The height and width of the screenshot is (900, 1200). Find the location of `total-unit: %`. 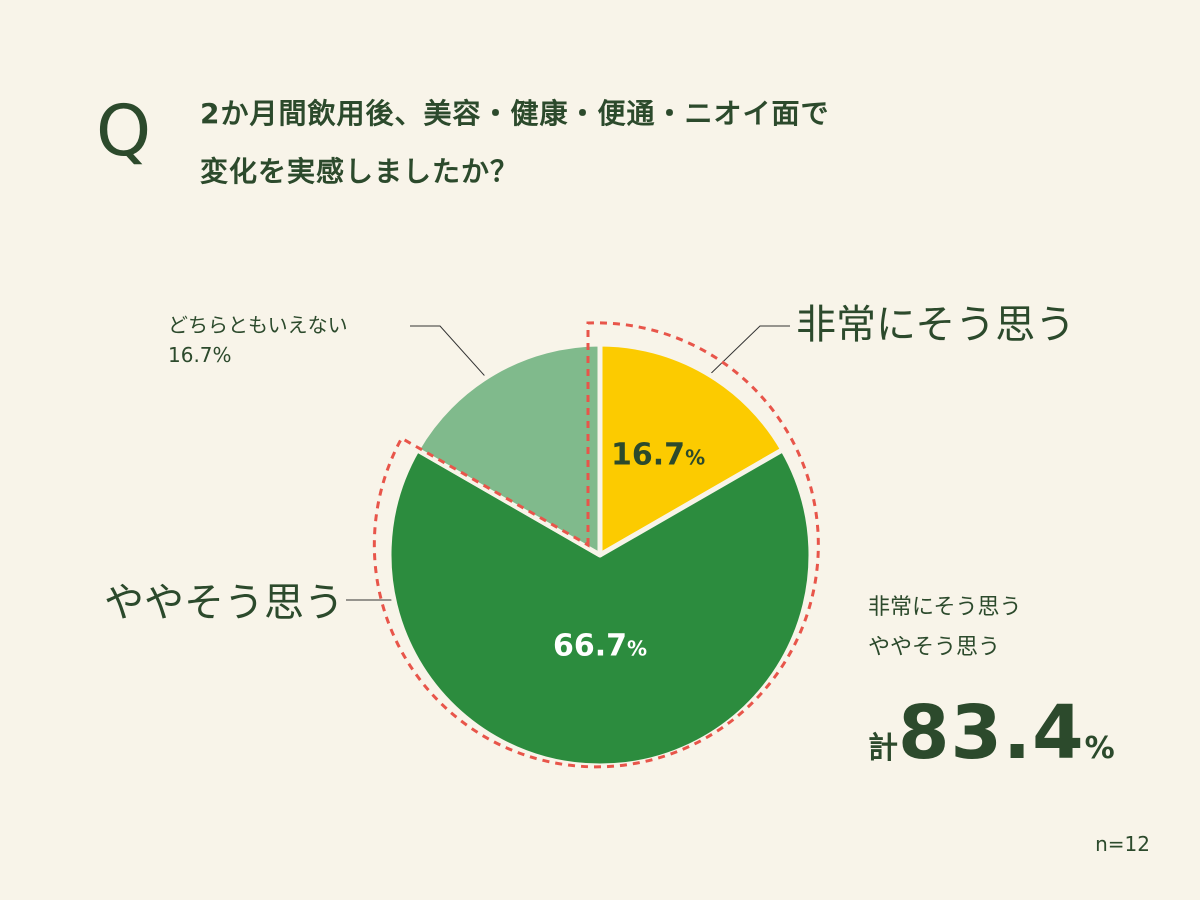

total-unit: % is located at coordinates (1099, 748).